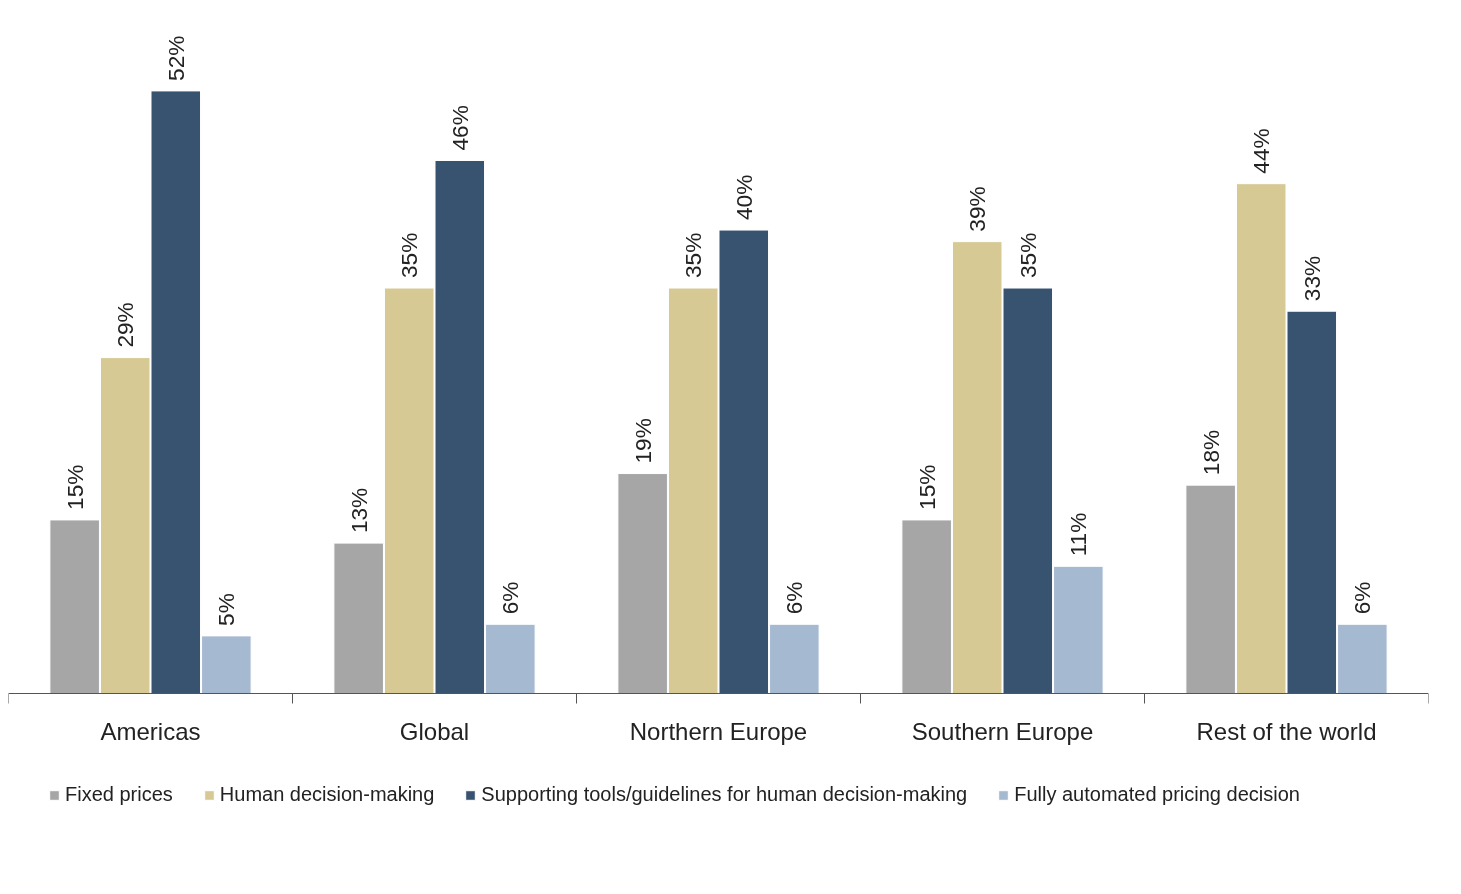 The height and width of the screenshot is (894, 1461). What do you see at coordinates (1311, 278) in the screenshot?
I see `data-label: 33%` at bounding box center [1311, 278].